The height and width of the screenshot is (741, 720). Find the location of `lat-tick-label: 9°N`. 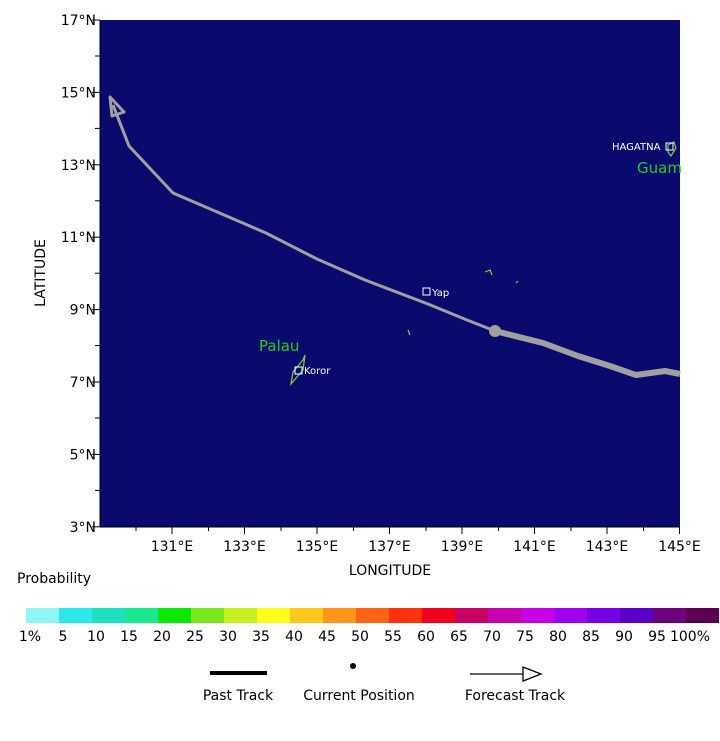

lat-tick-label: 9°N is located at coordinates (83, 311).